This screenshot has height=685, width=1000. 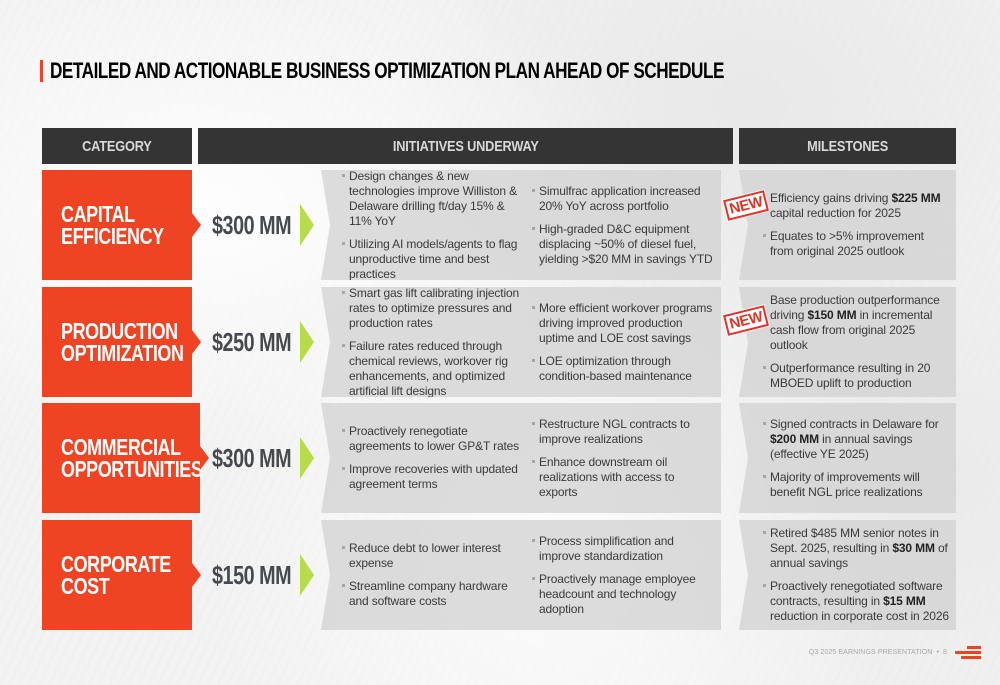 I want to click on category-line1: CORPORATE, so click(x=116, y=564).